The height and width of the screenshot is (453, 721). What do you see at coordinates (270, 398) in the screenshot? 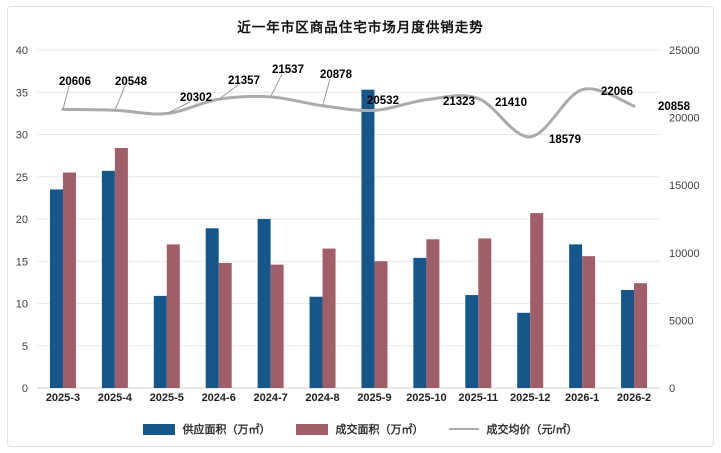
I see `x-axis-label: 2024-7` at bounding box center [270, 398].